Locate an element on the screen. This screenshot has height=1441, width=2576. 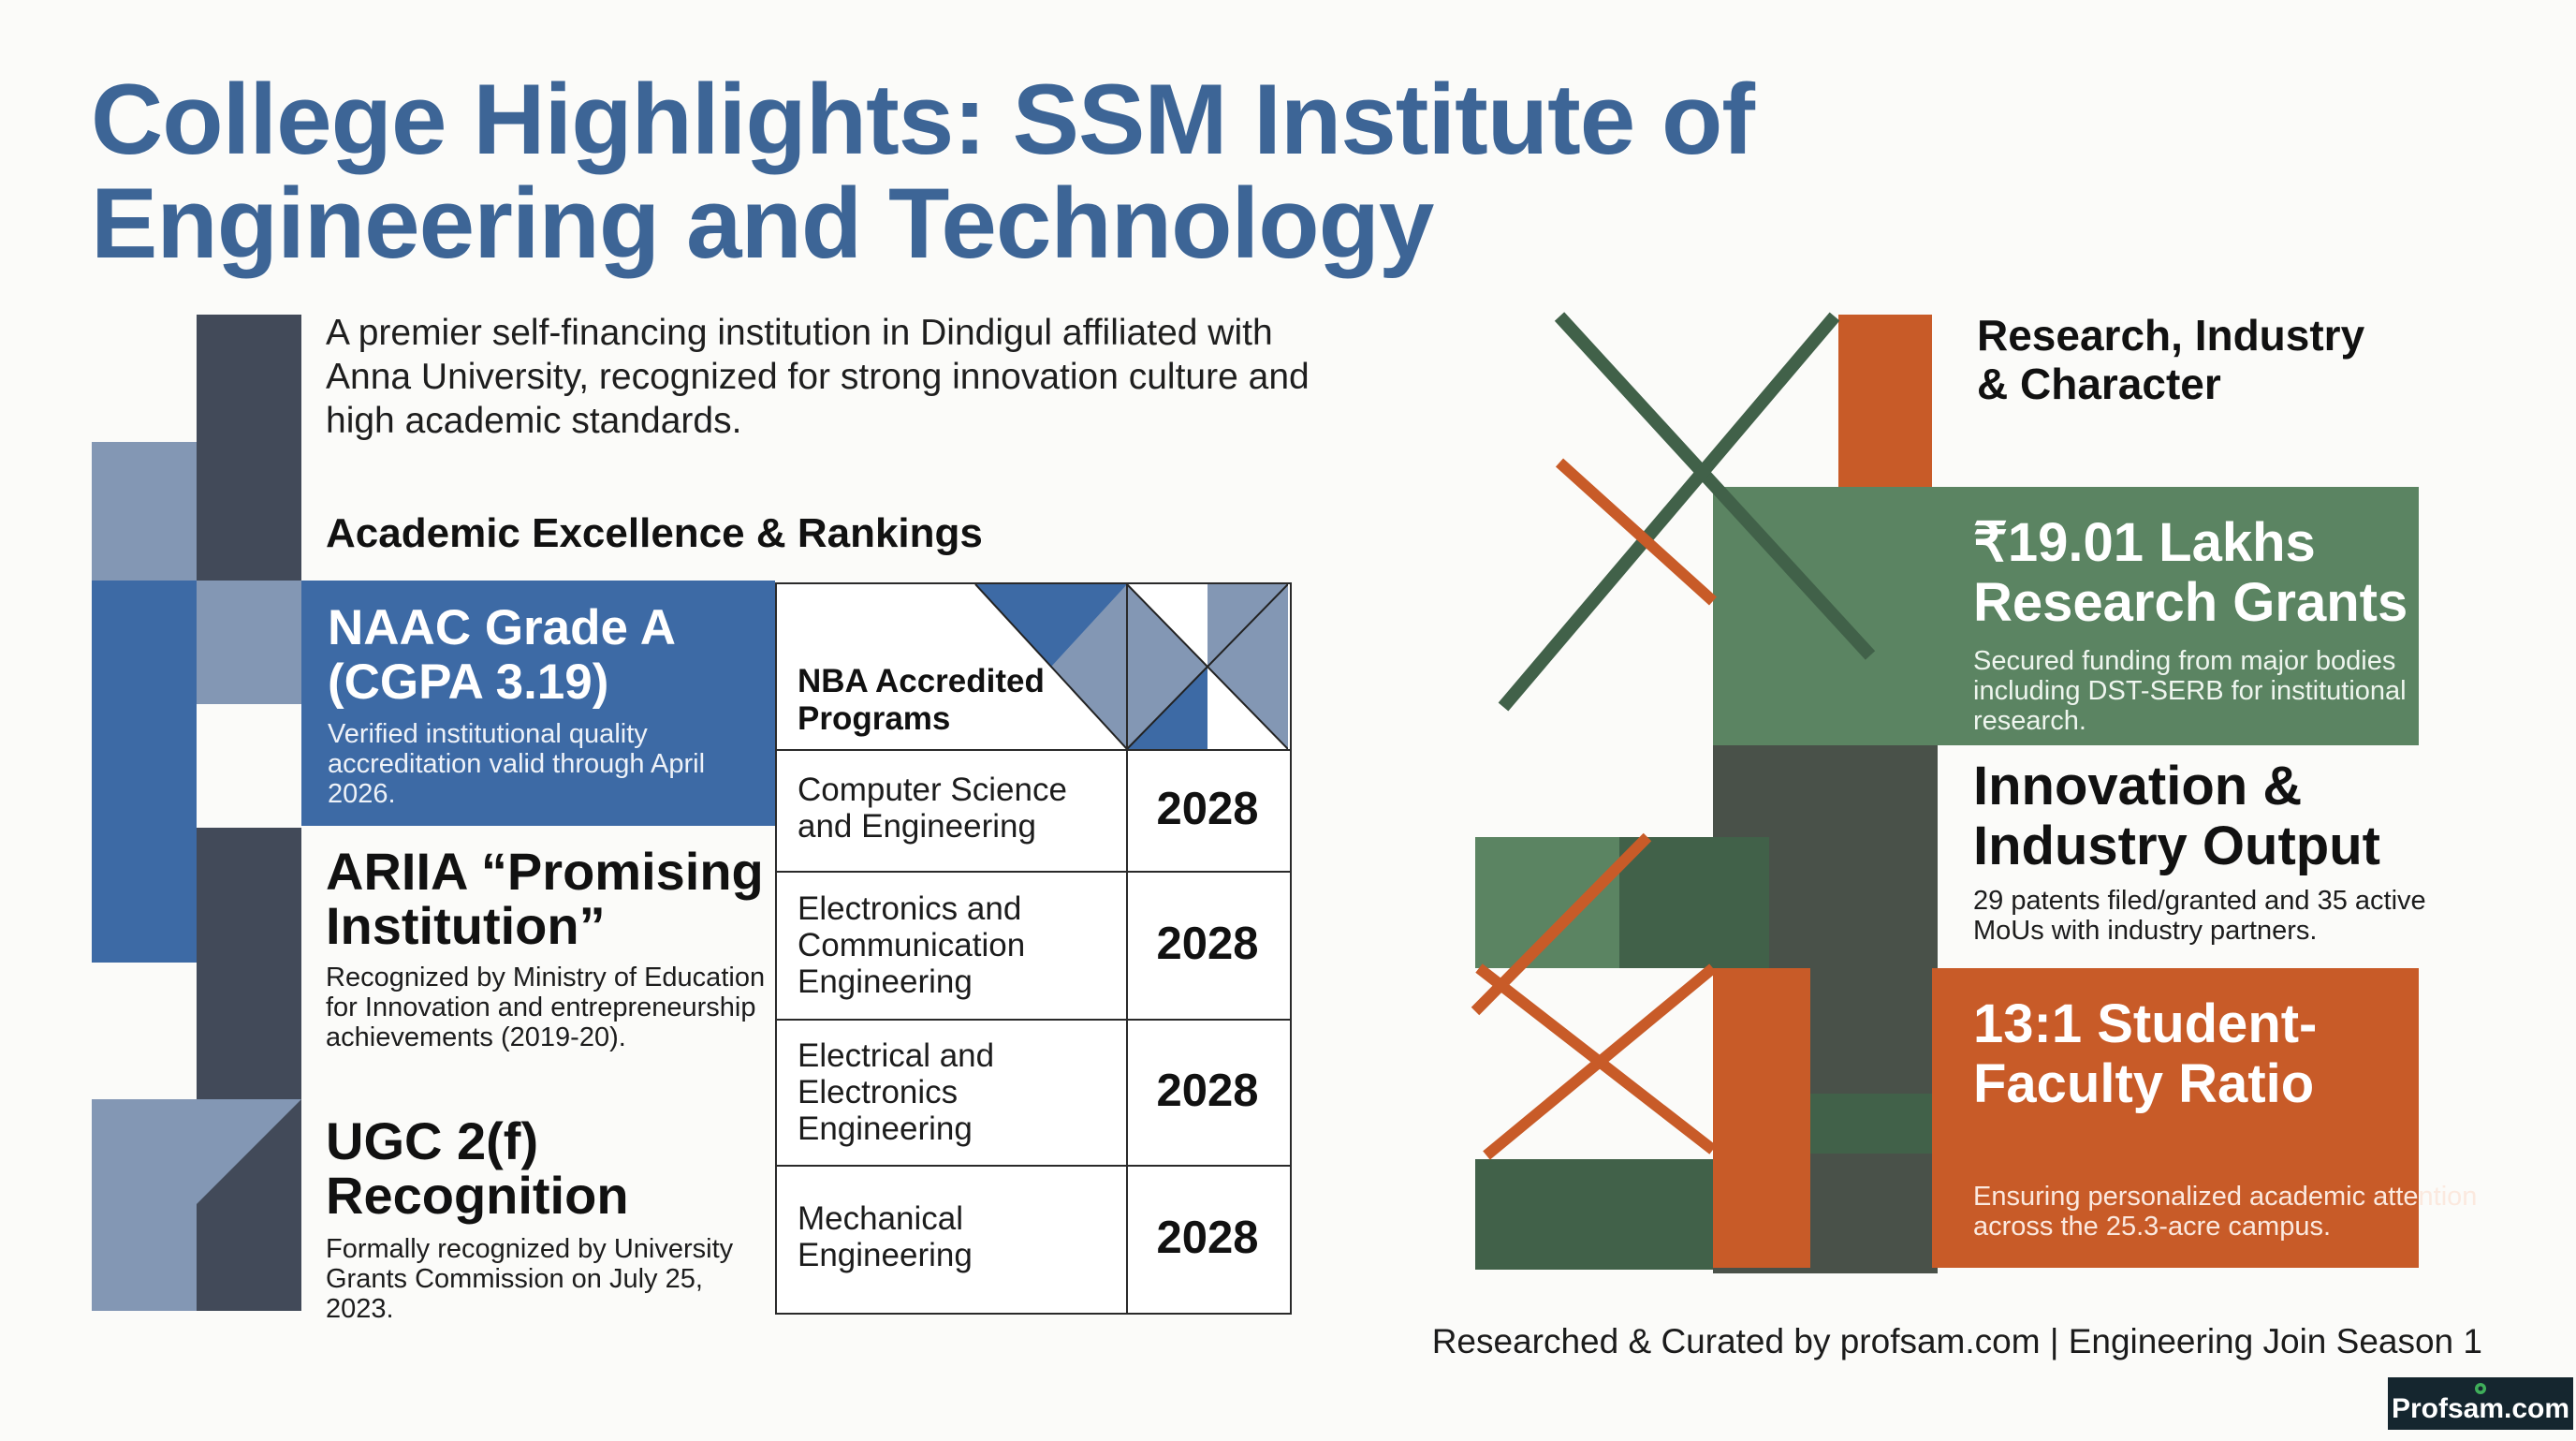
nba-header: NBA Accredited Programs is located at coordinates (921, 700).